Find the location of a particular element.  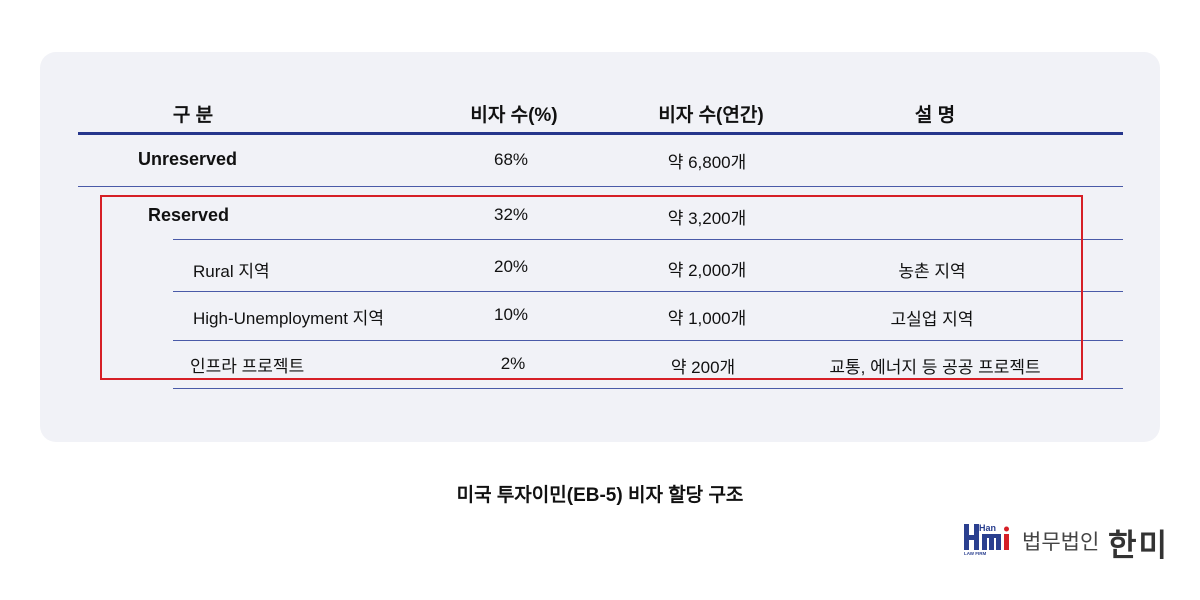

svg-text: LAW FIRM is located at coordinates (975, 553).